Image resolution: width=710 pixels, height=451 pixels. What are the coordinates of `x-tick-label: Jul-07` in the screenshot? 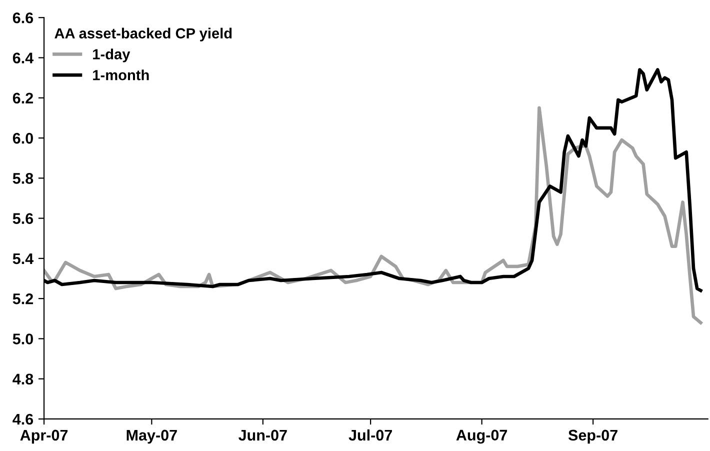 It's located at (370, 435).